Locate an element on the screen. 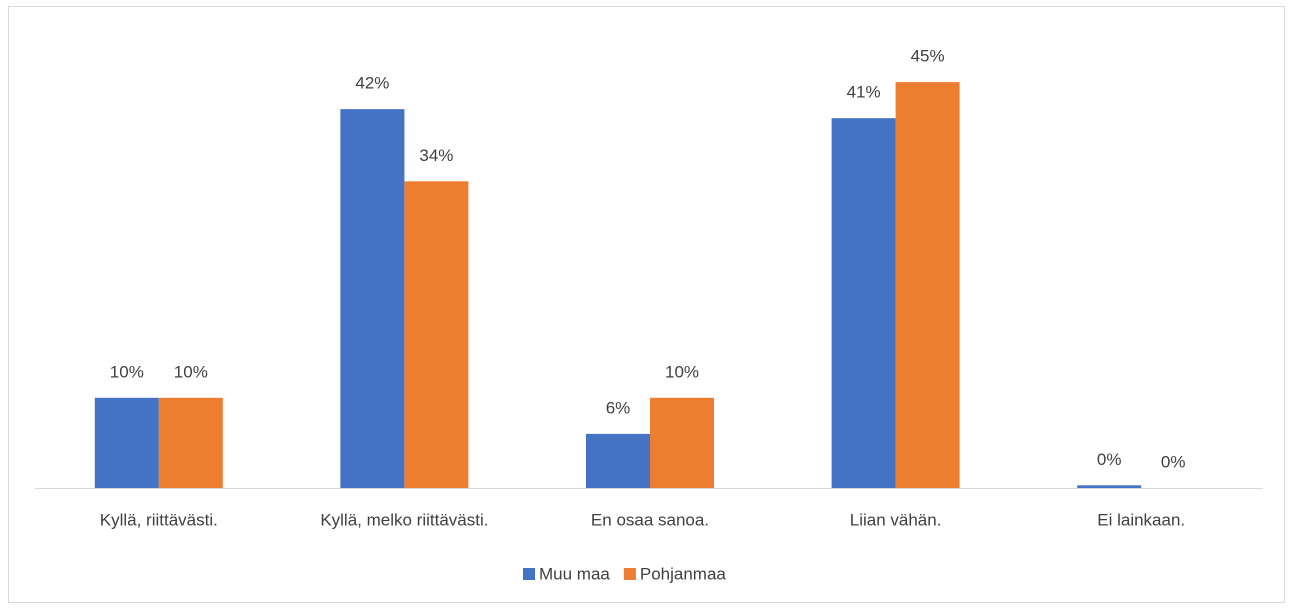  legend-label: Pohjanmaa is located at coordinates (683, 573).